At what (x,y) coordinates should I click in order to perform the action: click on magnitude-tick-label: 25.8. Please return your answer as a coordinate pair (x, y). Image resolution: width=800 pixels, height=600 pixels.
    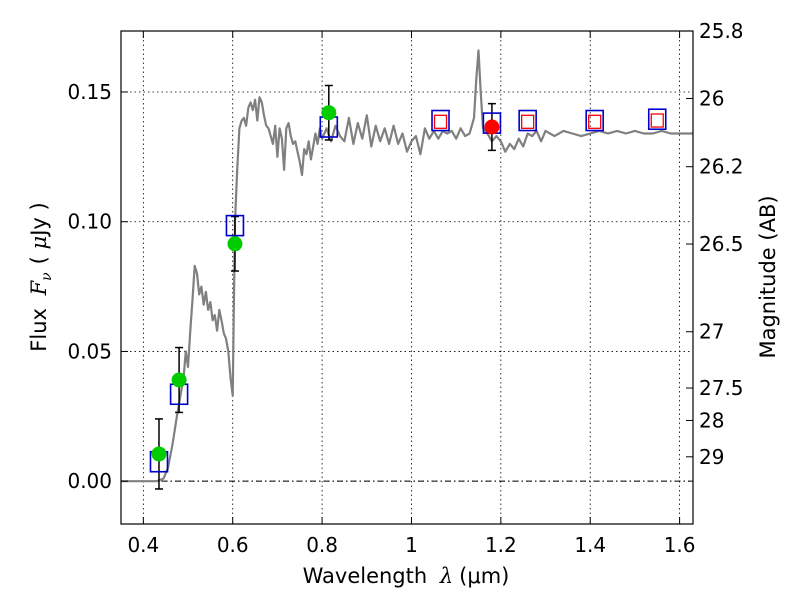
    Looking at the image, I should click on (721, 31).